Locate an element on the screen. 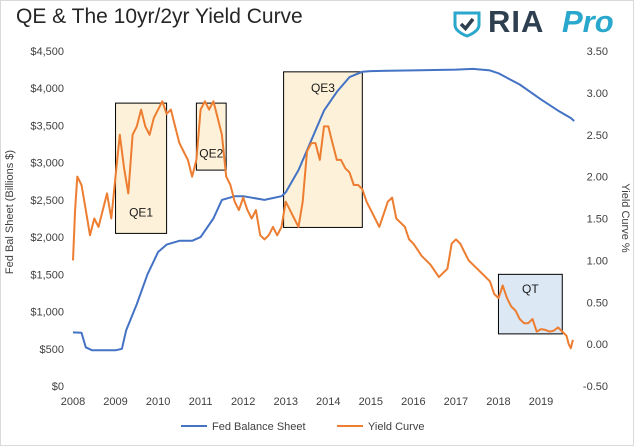 Image resolution: width=636 pixels, height=448 pixels. x-tick-label: 2008 is located at coordinates (73, 402).